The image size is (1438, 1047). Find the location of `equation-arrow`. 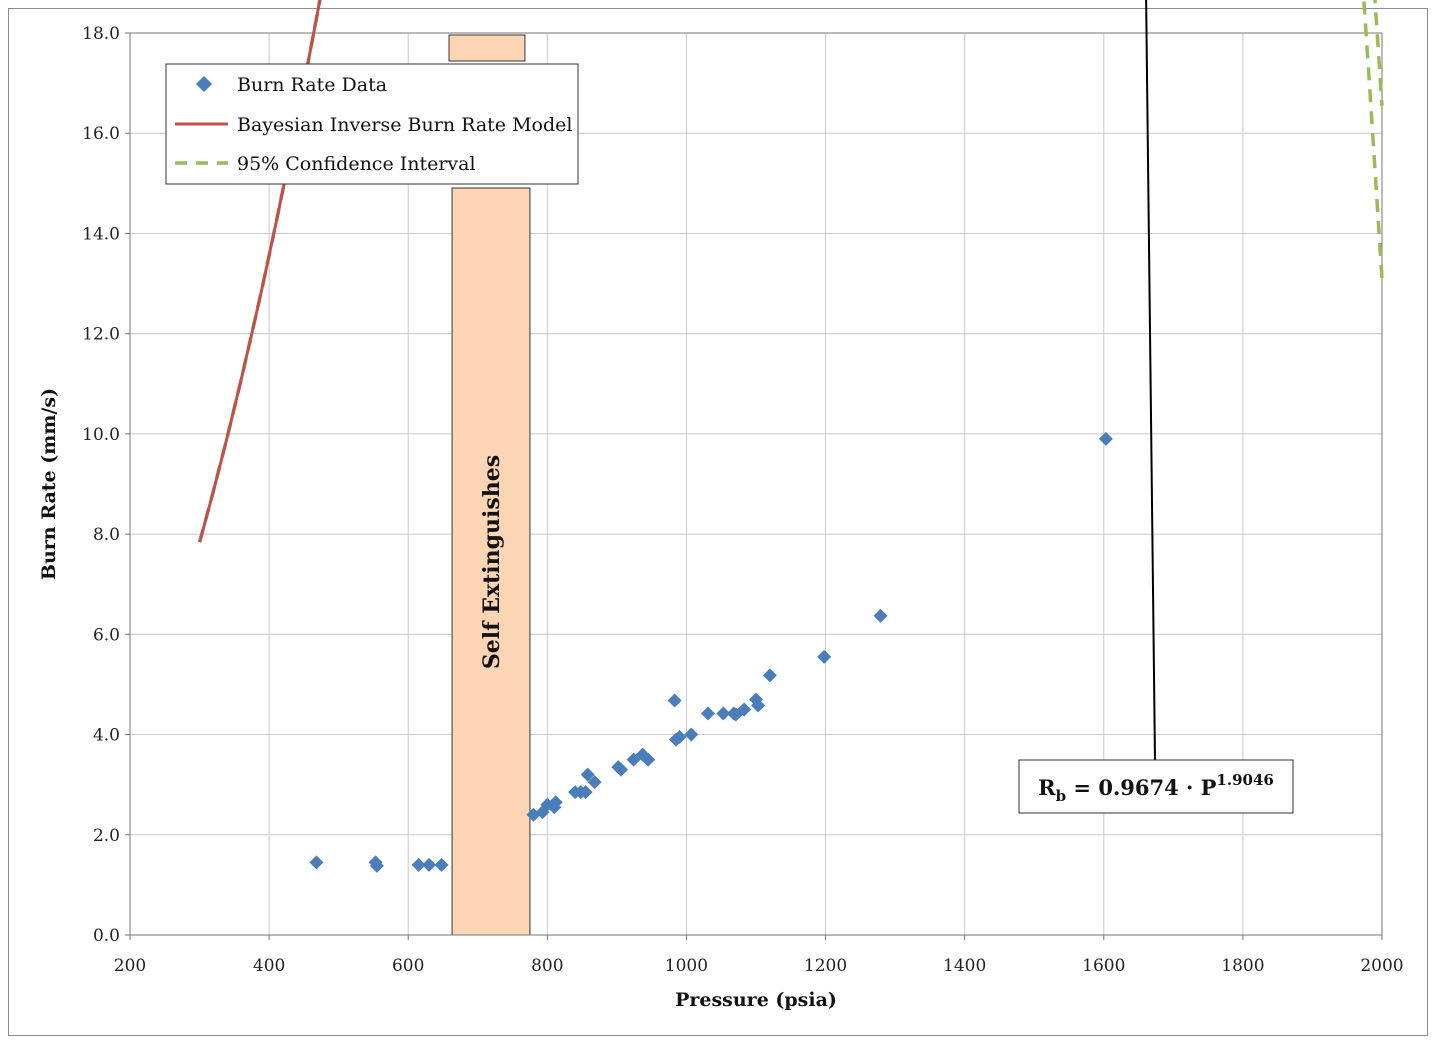

equation-arrow is located at coordinates (1150, 380).